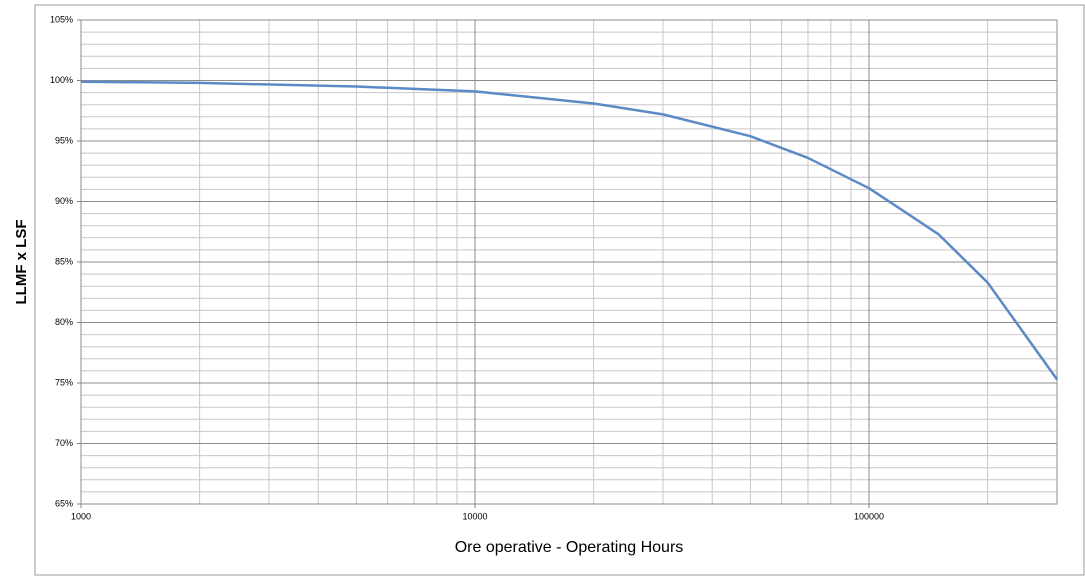 The width and height of the screenshot is (1085, 576). I want to click on y-axis-label: LLMF x LSF, so click(21, 262).